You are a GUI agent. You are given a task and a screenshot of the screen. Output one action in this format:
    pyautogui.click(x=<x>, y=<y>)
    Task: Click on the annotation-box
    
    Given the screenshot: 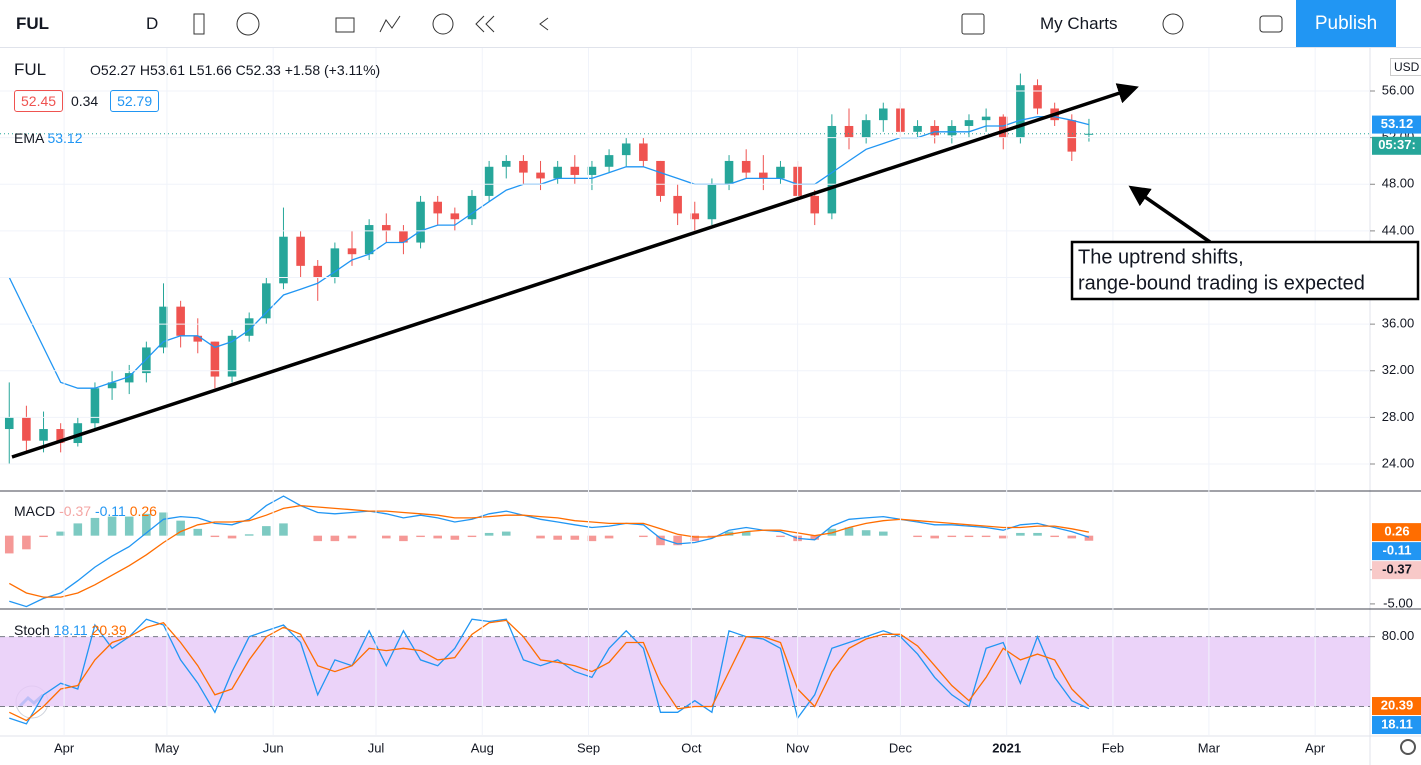 What is the action you would take?
    pyautogui.click(x=1245, y=270)
    